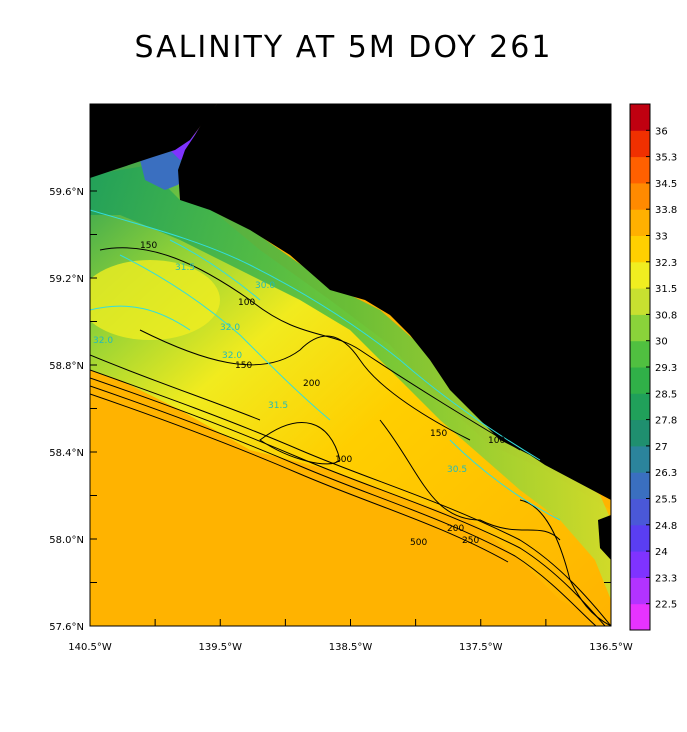 This screenshot has height=732, width=687. I want to click on map-annotations: —Yakutat Bay —Dry Bay, so click(403, 196).